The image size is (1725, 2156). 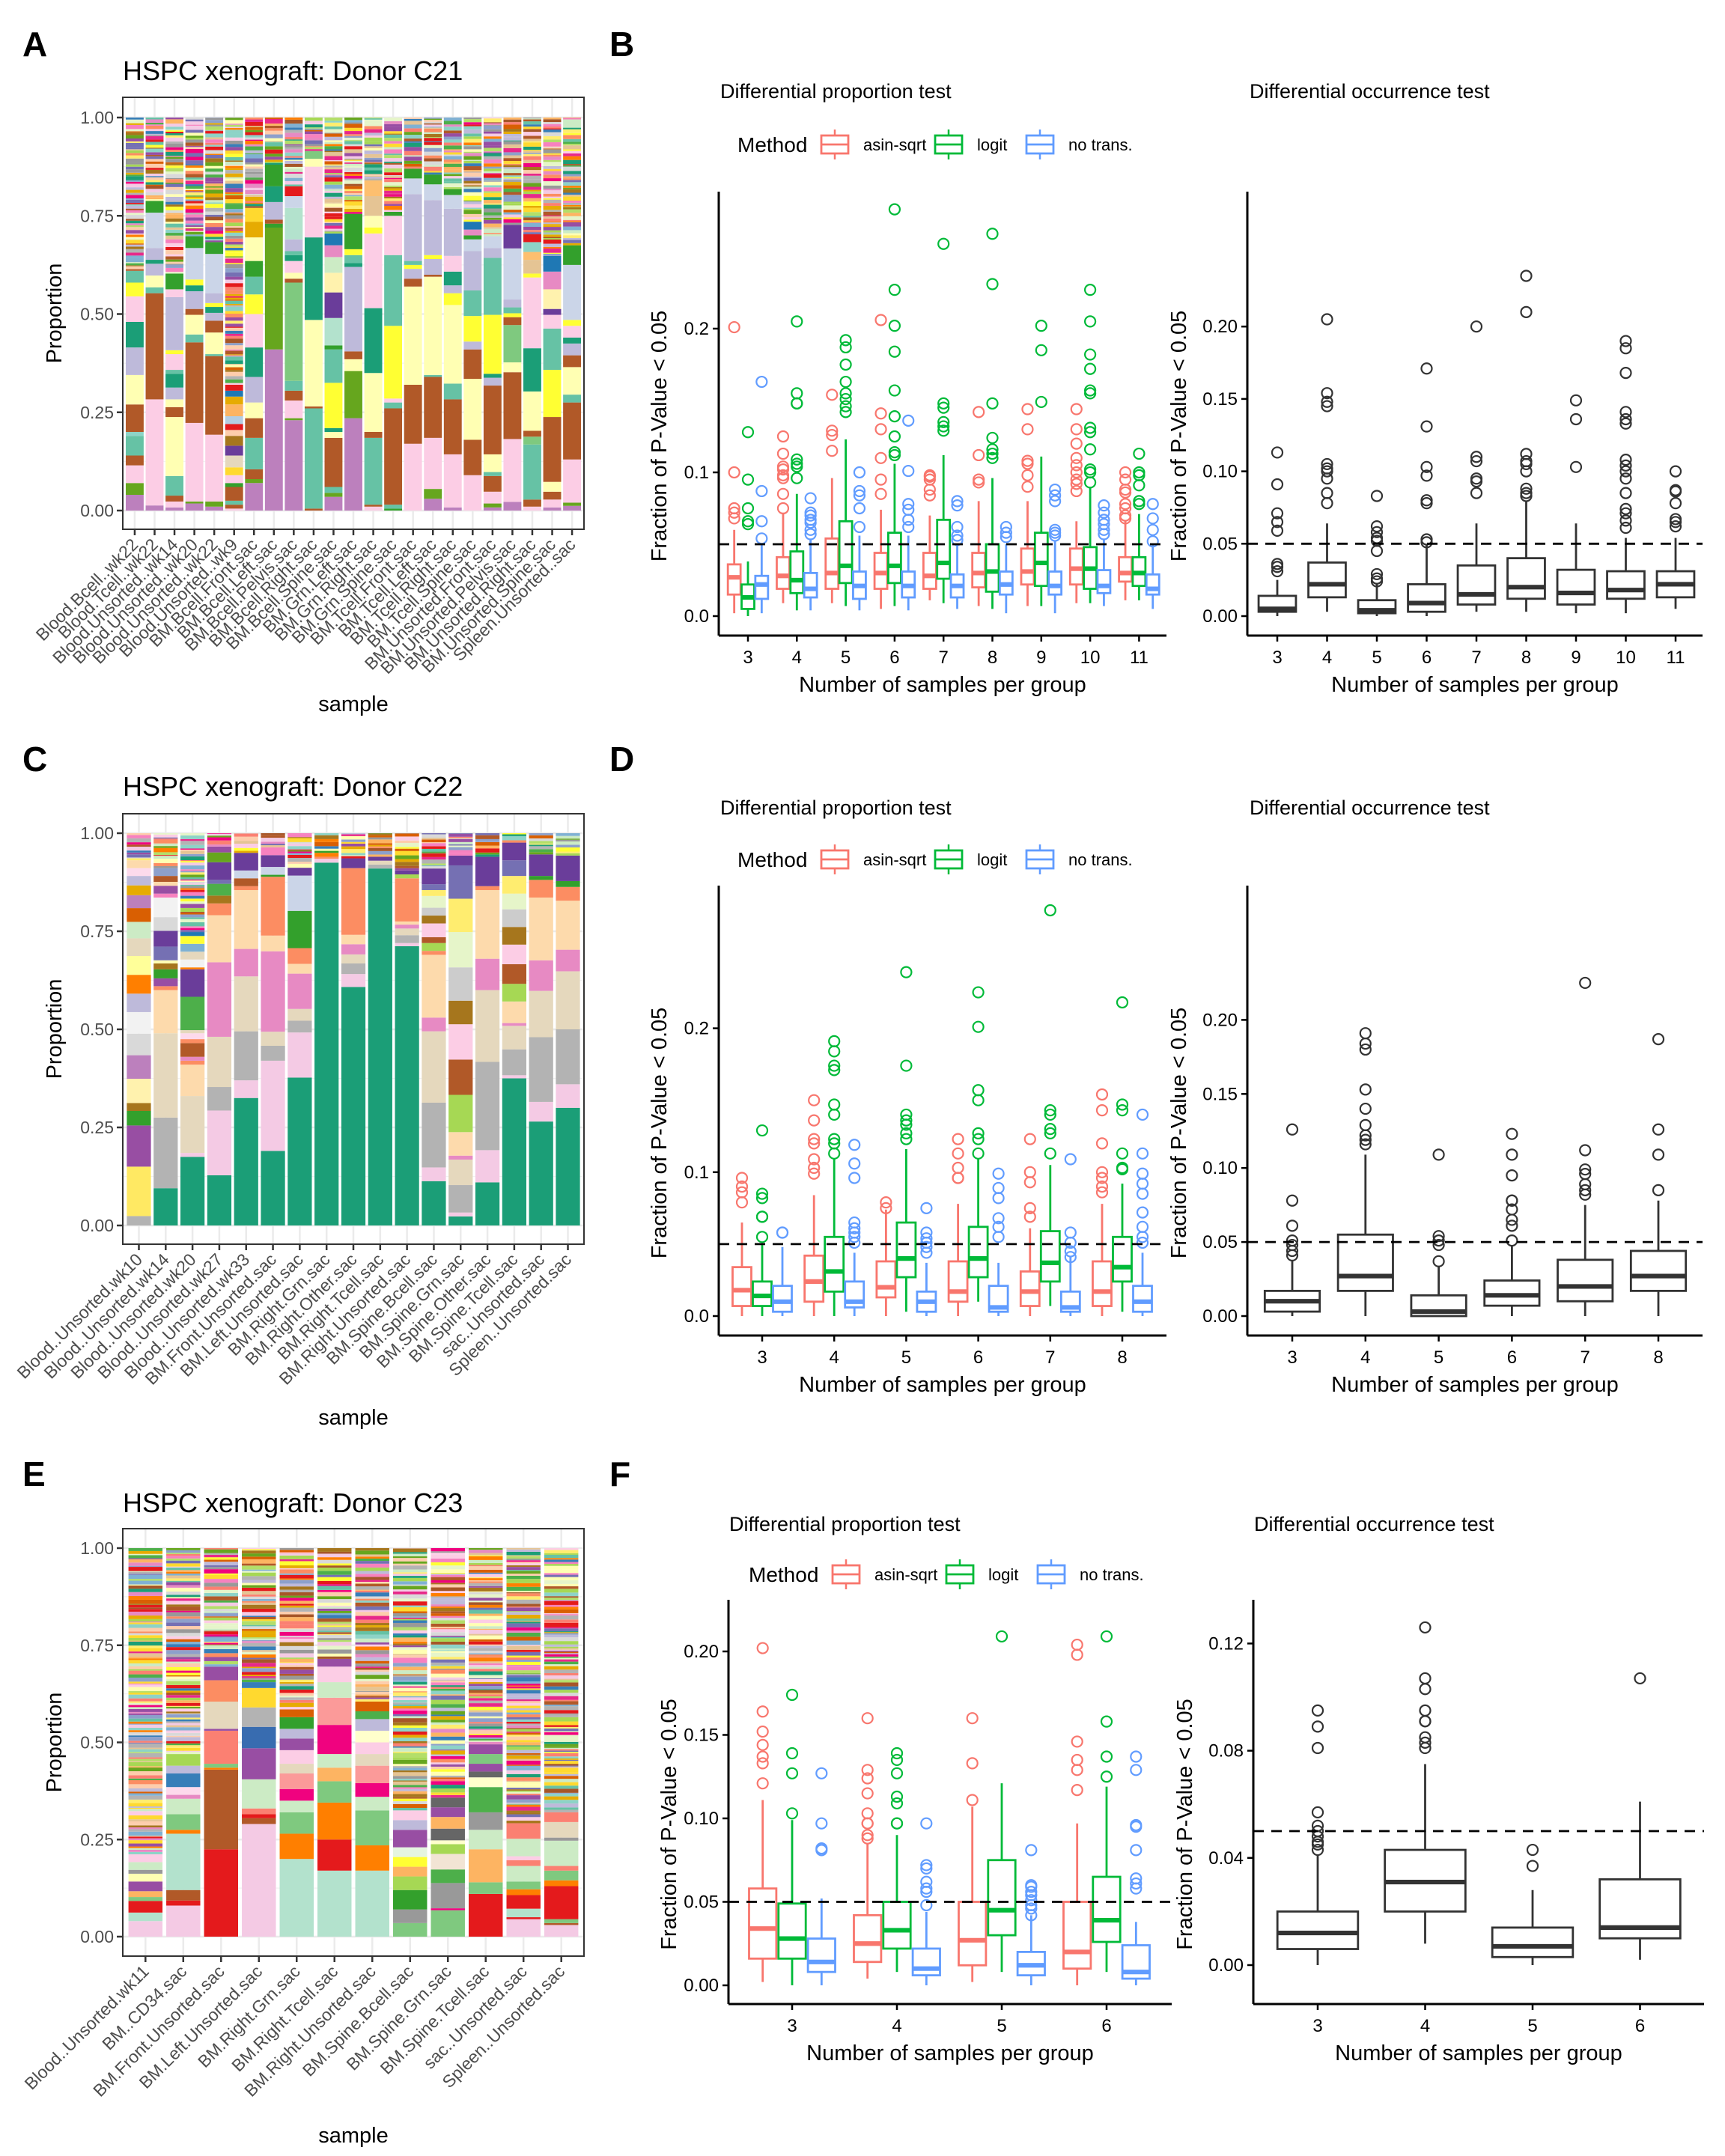 I want to click on stacked-bar, so click(x=373, y=314).